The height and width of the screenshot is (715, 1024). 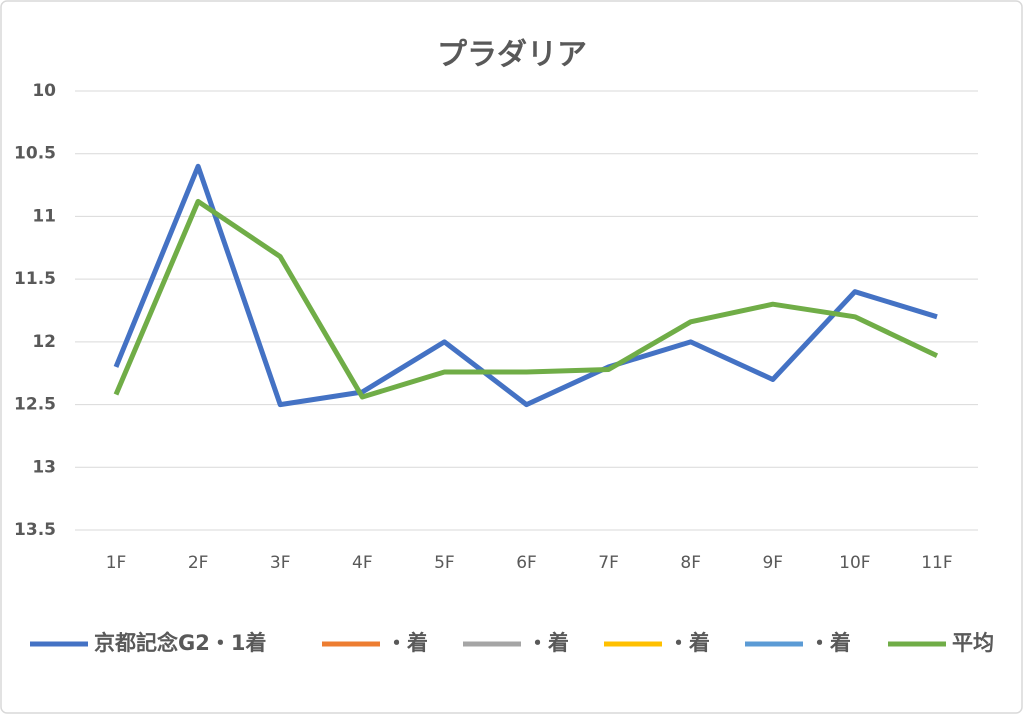 What do you see at coordinates (116, 563) in the screenshot?
I see `x-tick-label: 1F` at bounding box center [116, 563].